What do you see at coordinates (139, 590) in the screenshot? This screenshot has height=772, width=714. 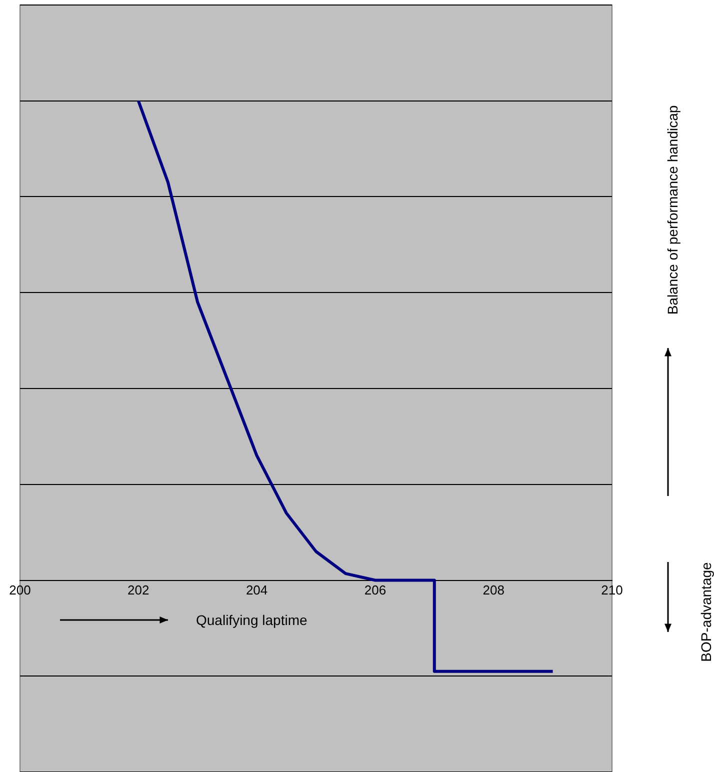 I see `x-tick-label: 202` at bounding box center [139, 590].